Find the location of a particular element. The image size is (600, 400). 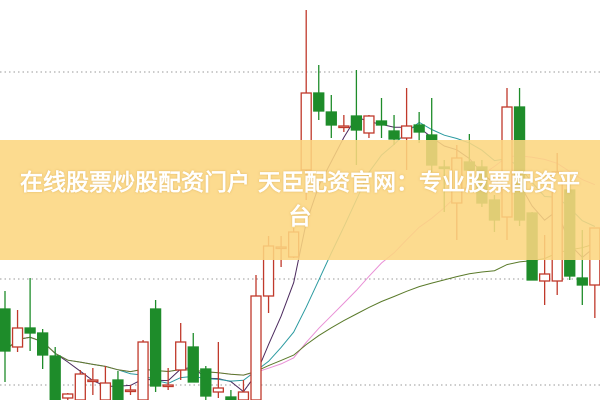

banner-title: 在线股票炒股配资门户 天臣配资官网：专业股票配资平台 is located at coordinates (299, 200).